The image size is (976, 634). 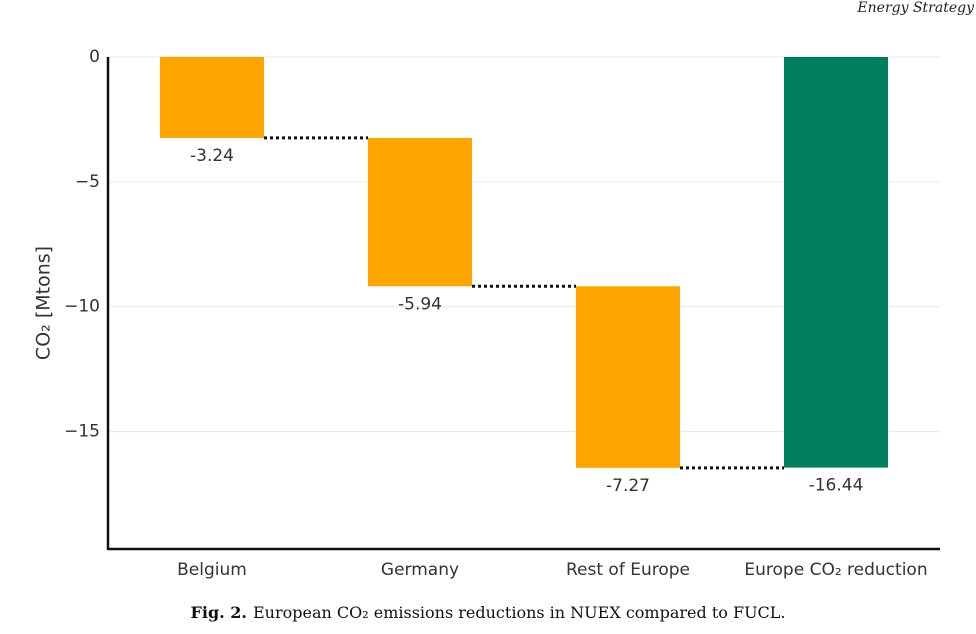 I want to click on value-label: -5.94, so click(x=420, y=304).